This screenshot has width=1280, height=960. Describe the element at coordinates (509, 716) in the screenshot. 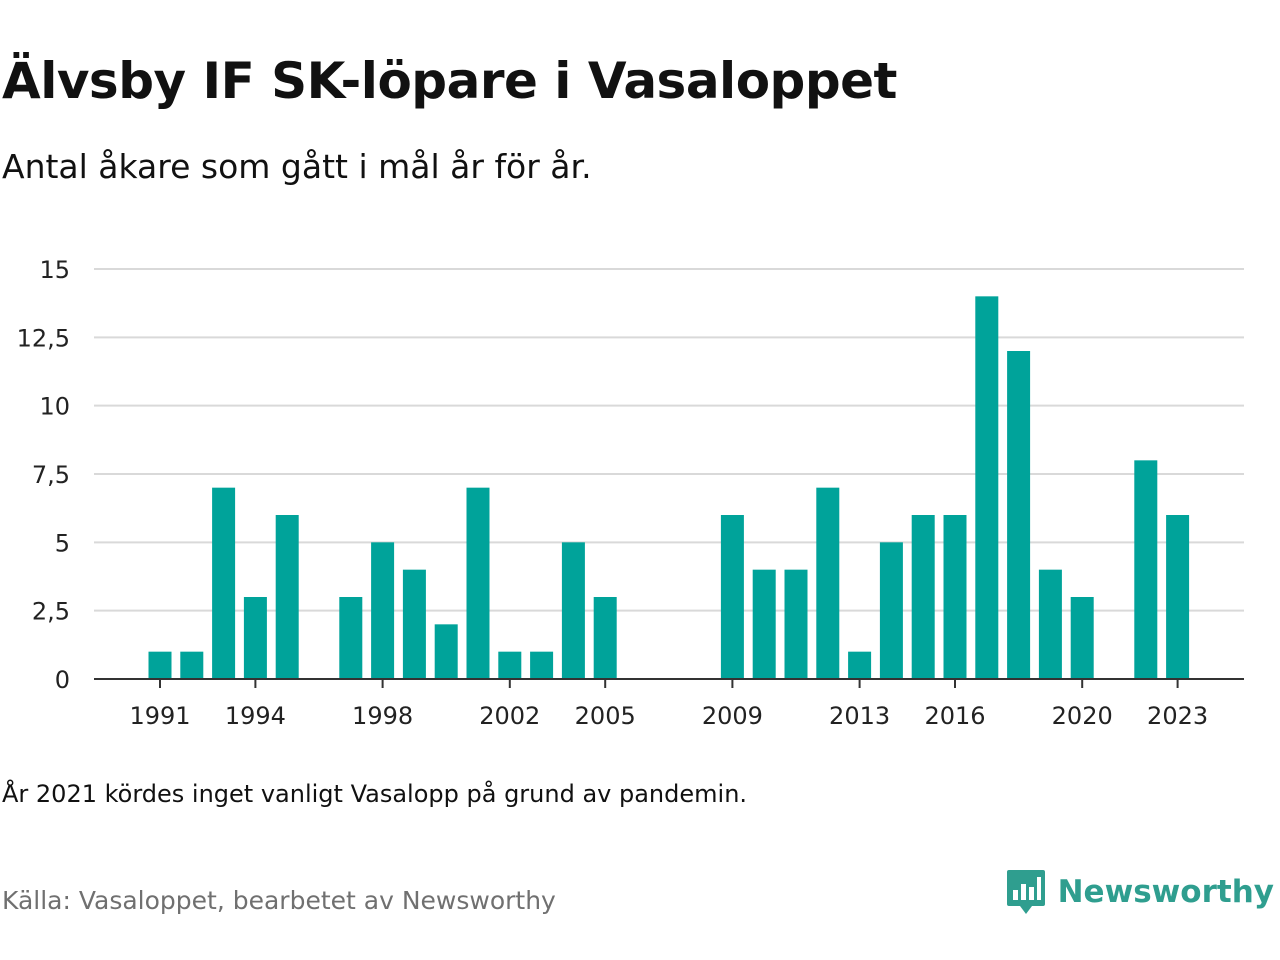

I see `x-tick-label: 2002` at that location.